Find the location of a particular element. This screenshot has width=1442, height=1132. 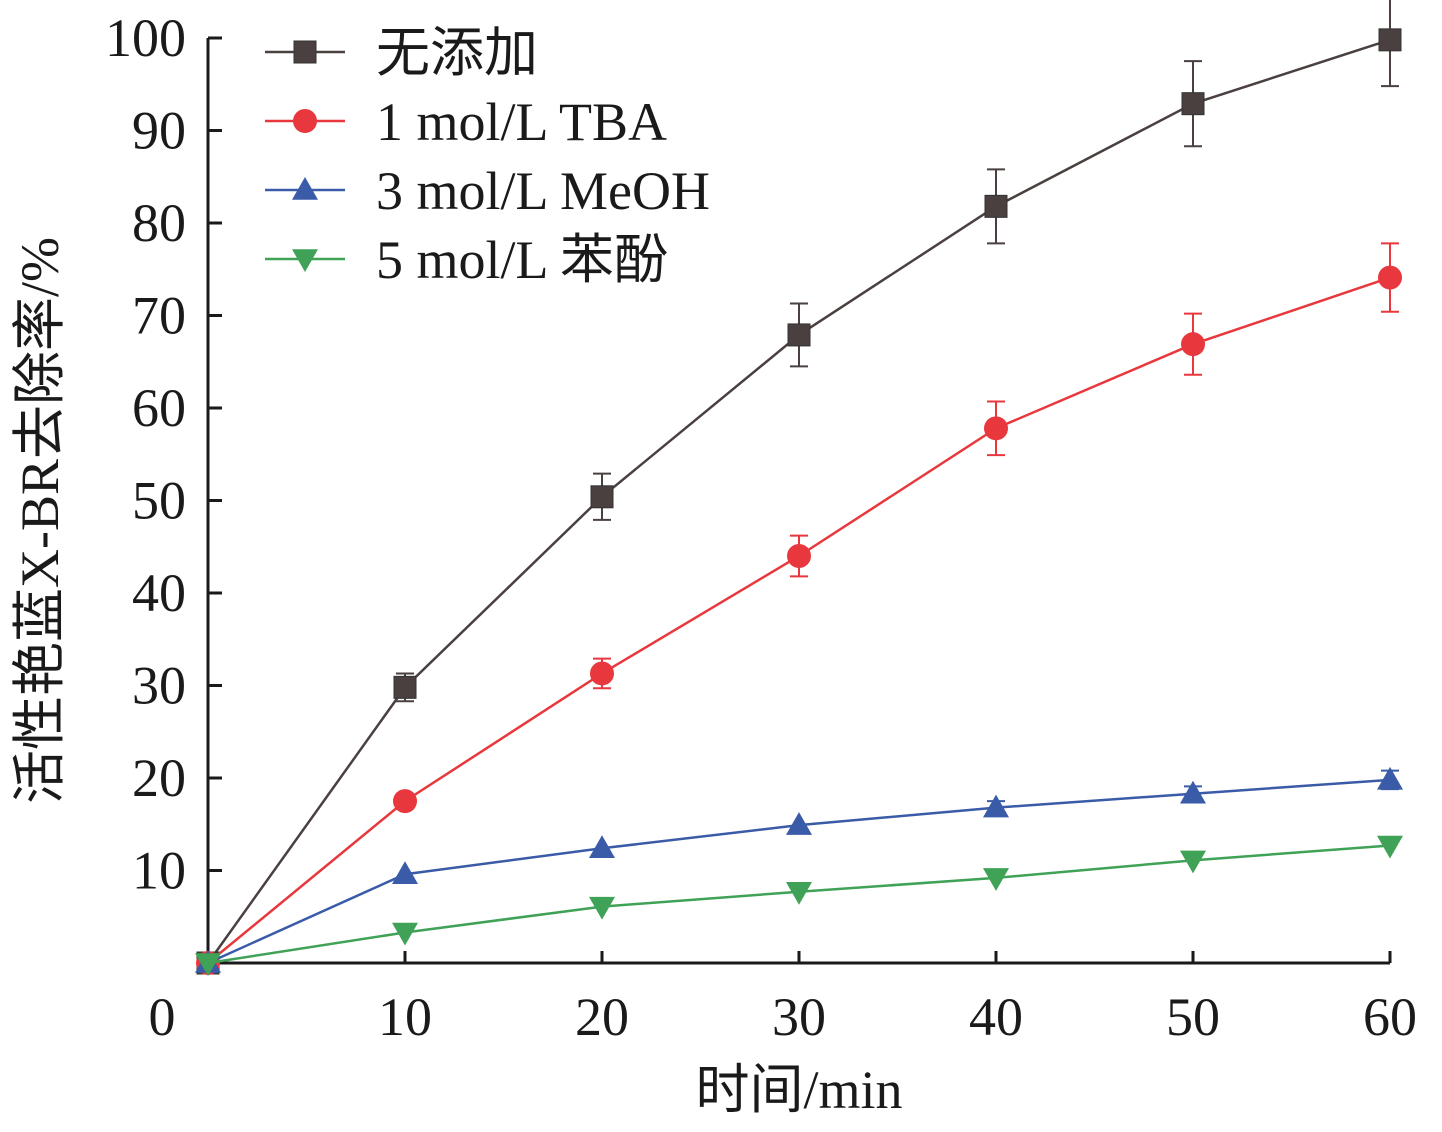

y-tick-label: 80 is located at coordinates (159, 223).